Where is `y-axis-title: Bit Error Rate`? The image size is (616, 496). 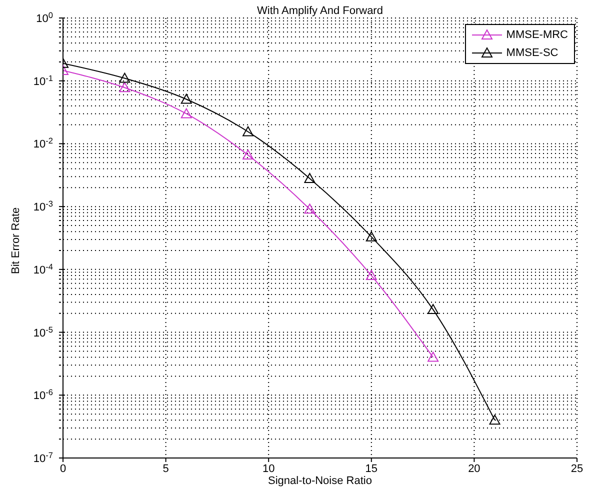
y-axis-title: Bit Error Rate is located at coordinates (16, 240).